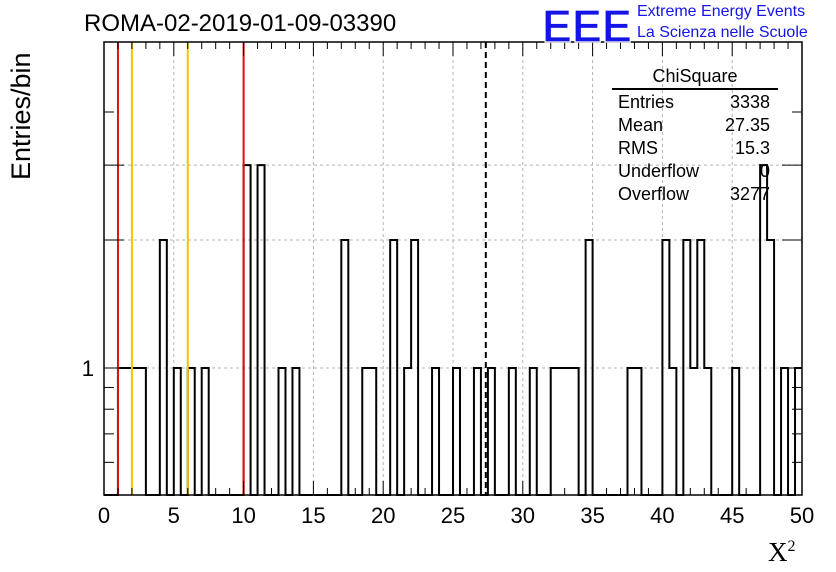 The height and width of the screenshot is (572, 836). What do you see at coordinates (243, 515) in the screenshot?
I see `x-tick-label: 10` at bounding box center [243, 515].